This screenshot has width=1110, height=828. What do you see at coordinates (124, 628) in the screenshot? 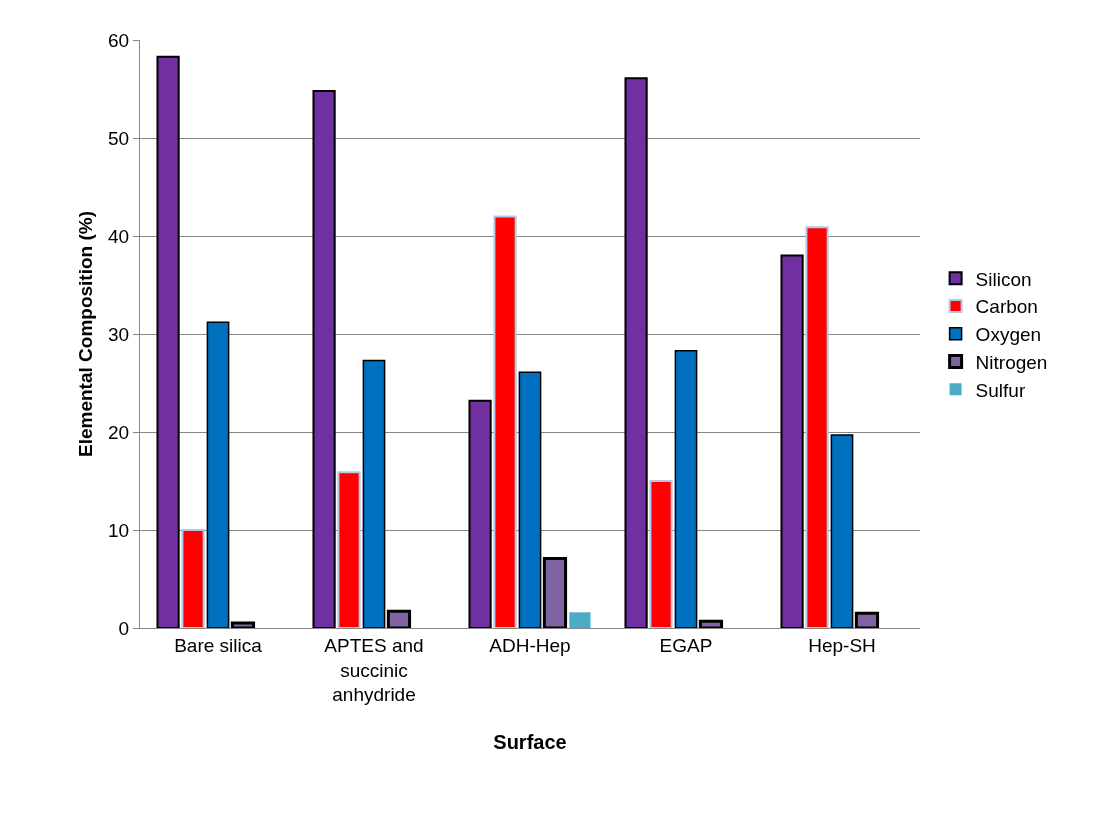
I see `y-tick-label: 0` at bounding box center [124, 628].